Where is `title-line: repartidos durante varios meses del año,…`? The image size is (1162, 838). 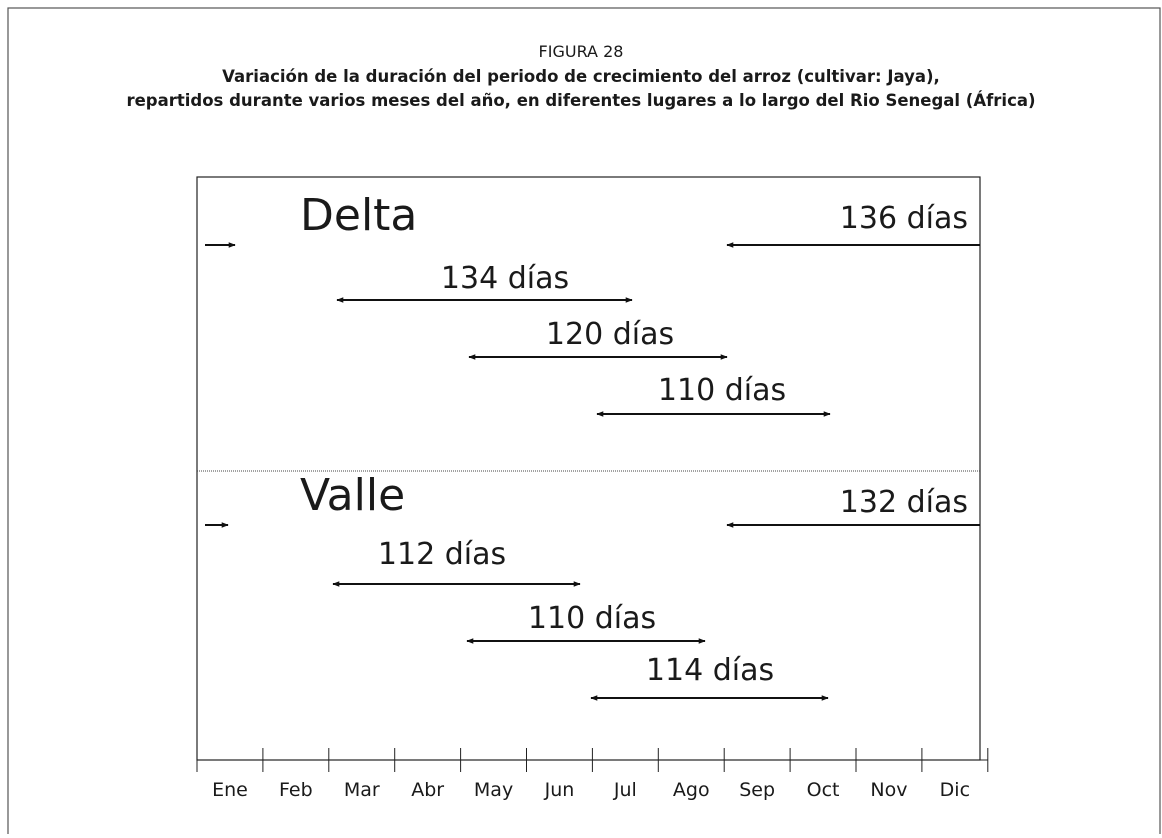
title-line: repartidos durante varios meses del año,… is located at coordinates (580, 100).